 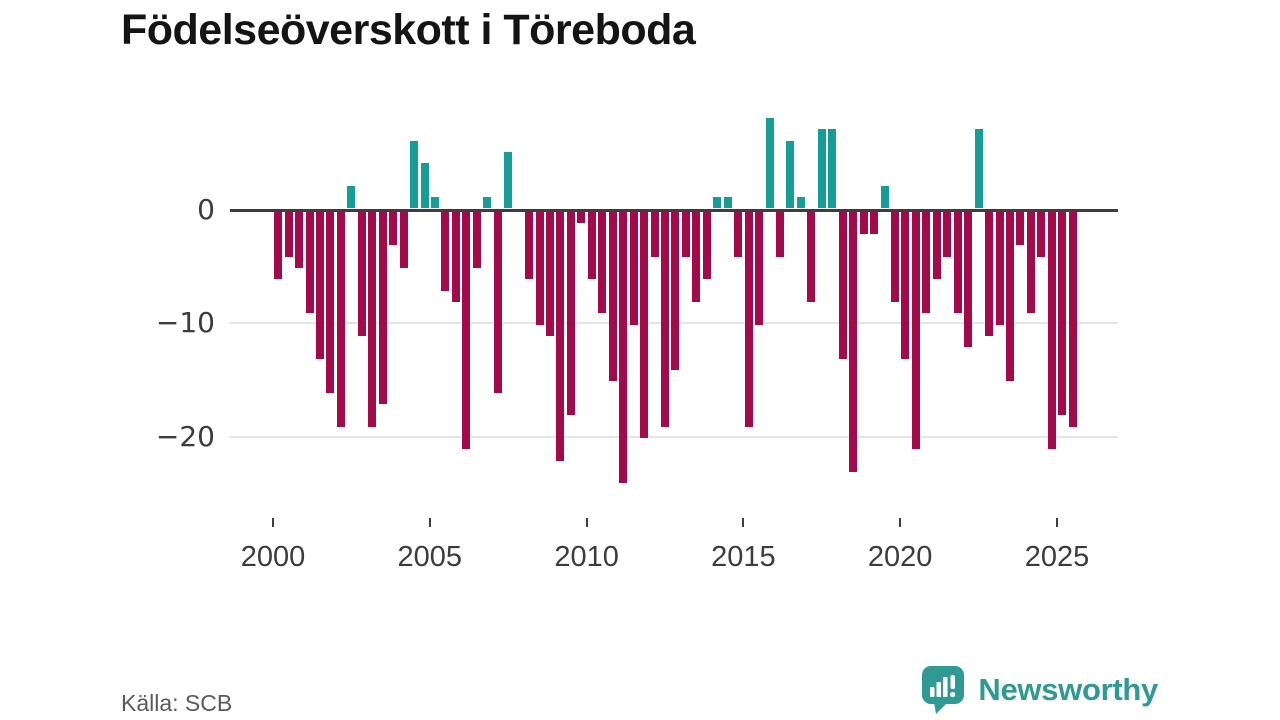 I want to click on x-axis-label: 2025, so click(x=1057, y=557).